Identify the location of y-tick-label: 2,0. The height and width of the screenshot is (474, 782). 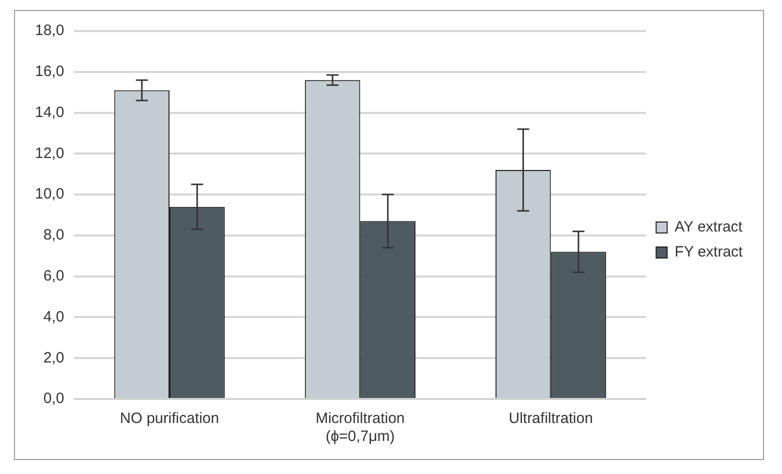
(53, 357).